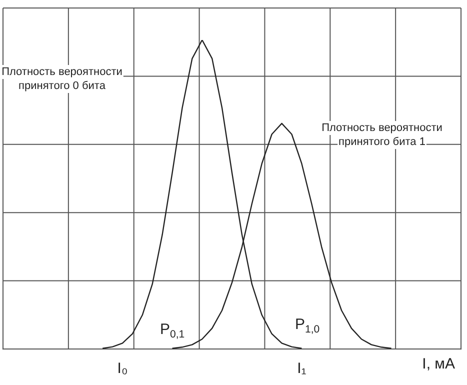 The image size is (467, 385). I want to click on x-tick-label: I₁, so click(301, 369).